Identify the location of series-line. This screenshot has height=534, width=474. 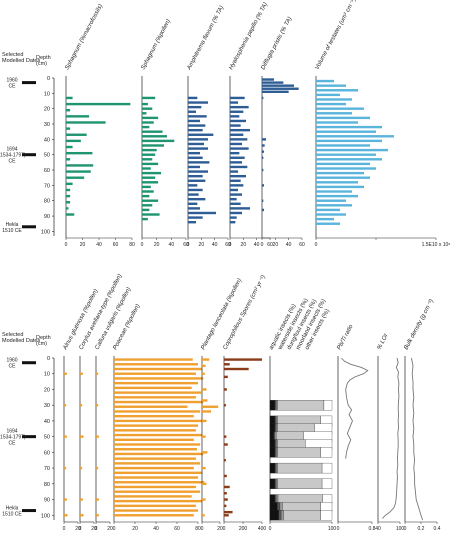
(417, 439).